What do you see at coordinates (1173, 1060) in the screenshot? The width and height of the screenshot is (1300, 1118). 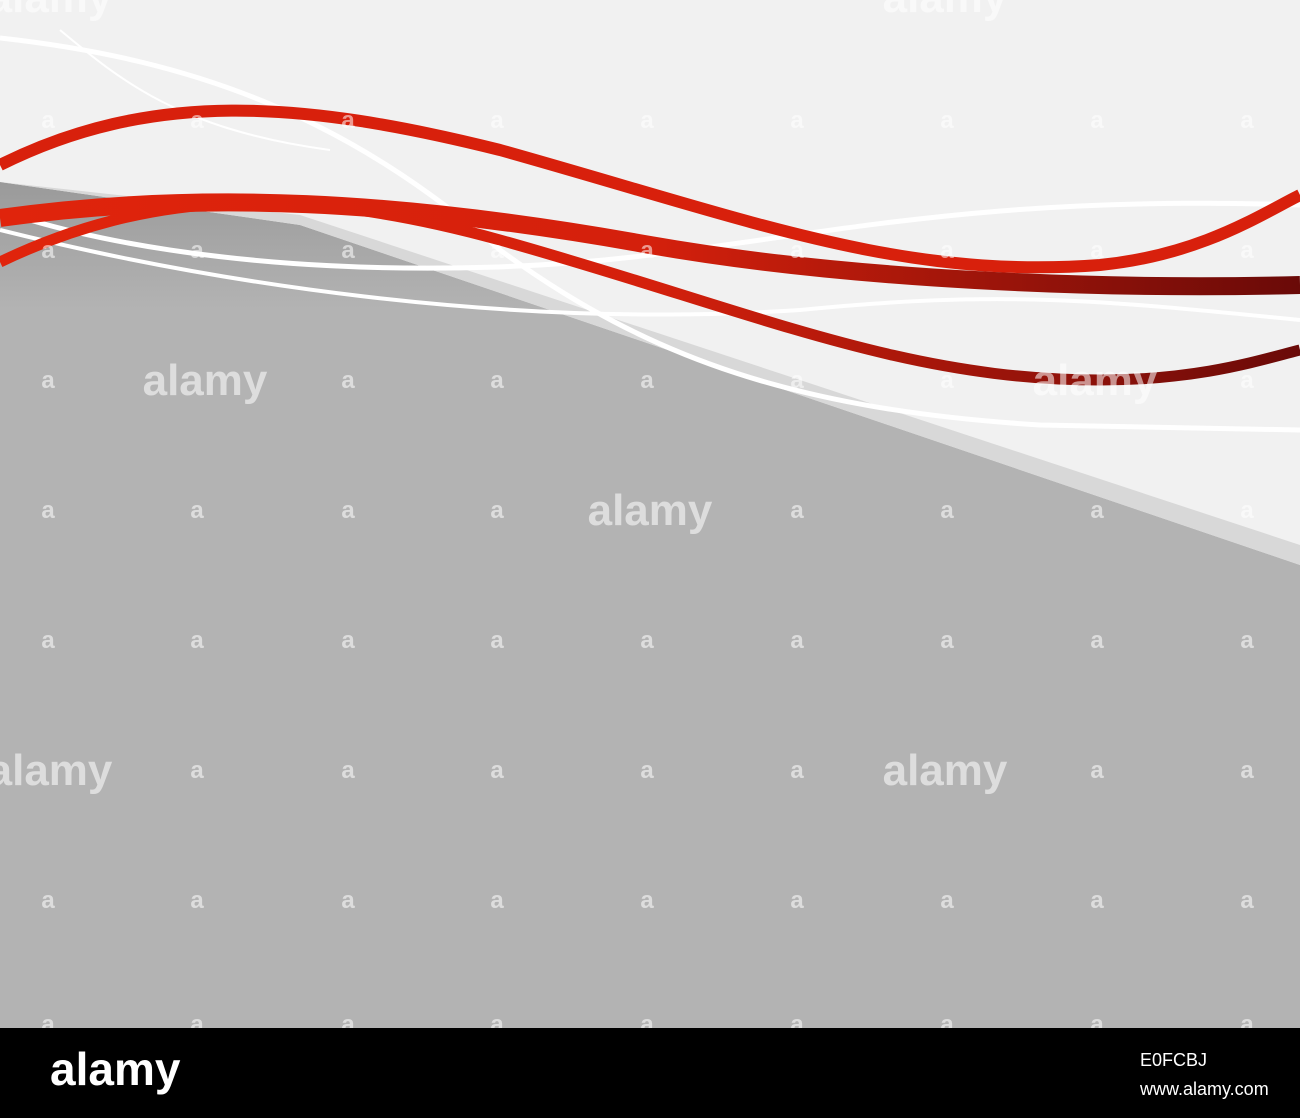 I see `image-id: E0FCBJ` at bounding box center [1173, 1060].